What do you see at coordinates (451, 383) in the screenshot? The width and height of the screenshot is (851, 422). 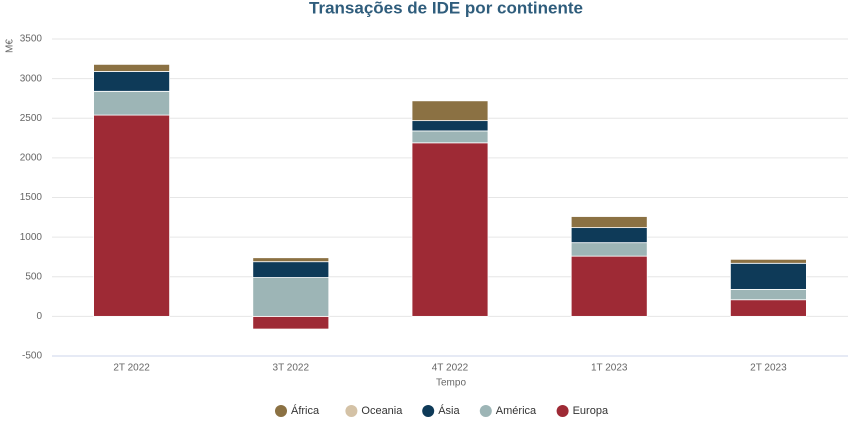 I see `x-axis-label: Tempo` at bounding box center [451, 383].